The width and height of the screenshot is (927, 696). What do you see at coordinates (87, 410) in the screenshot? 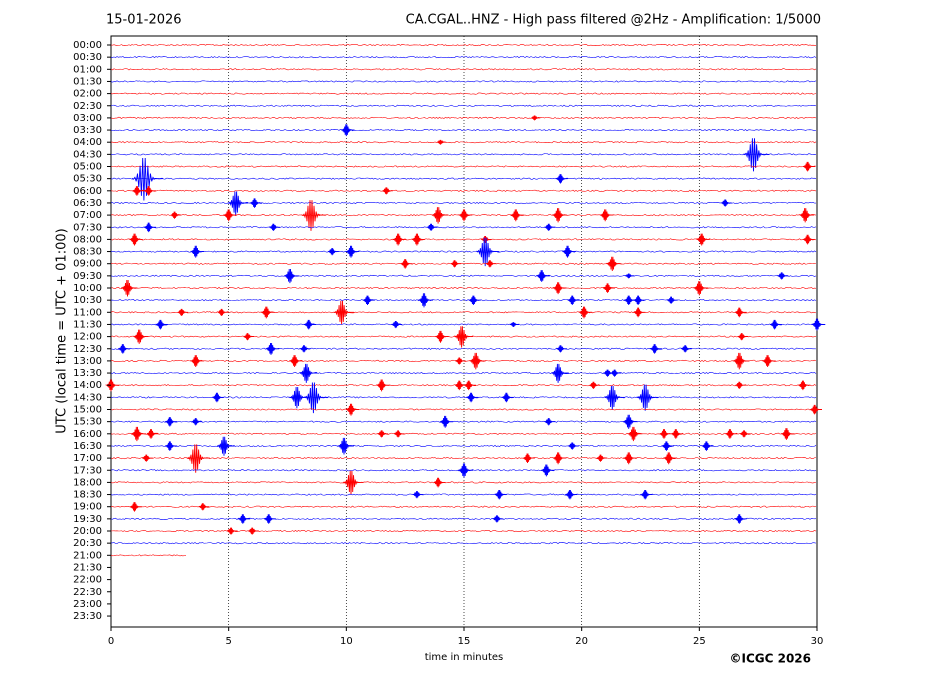
I see `y-tick-label: 15:00` at bounding box center [87, 410].